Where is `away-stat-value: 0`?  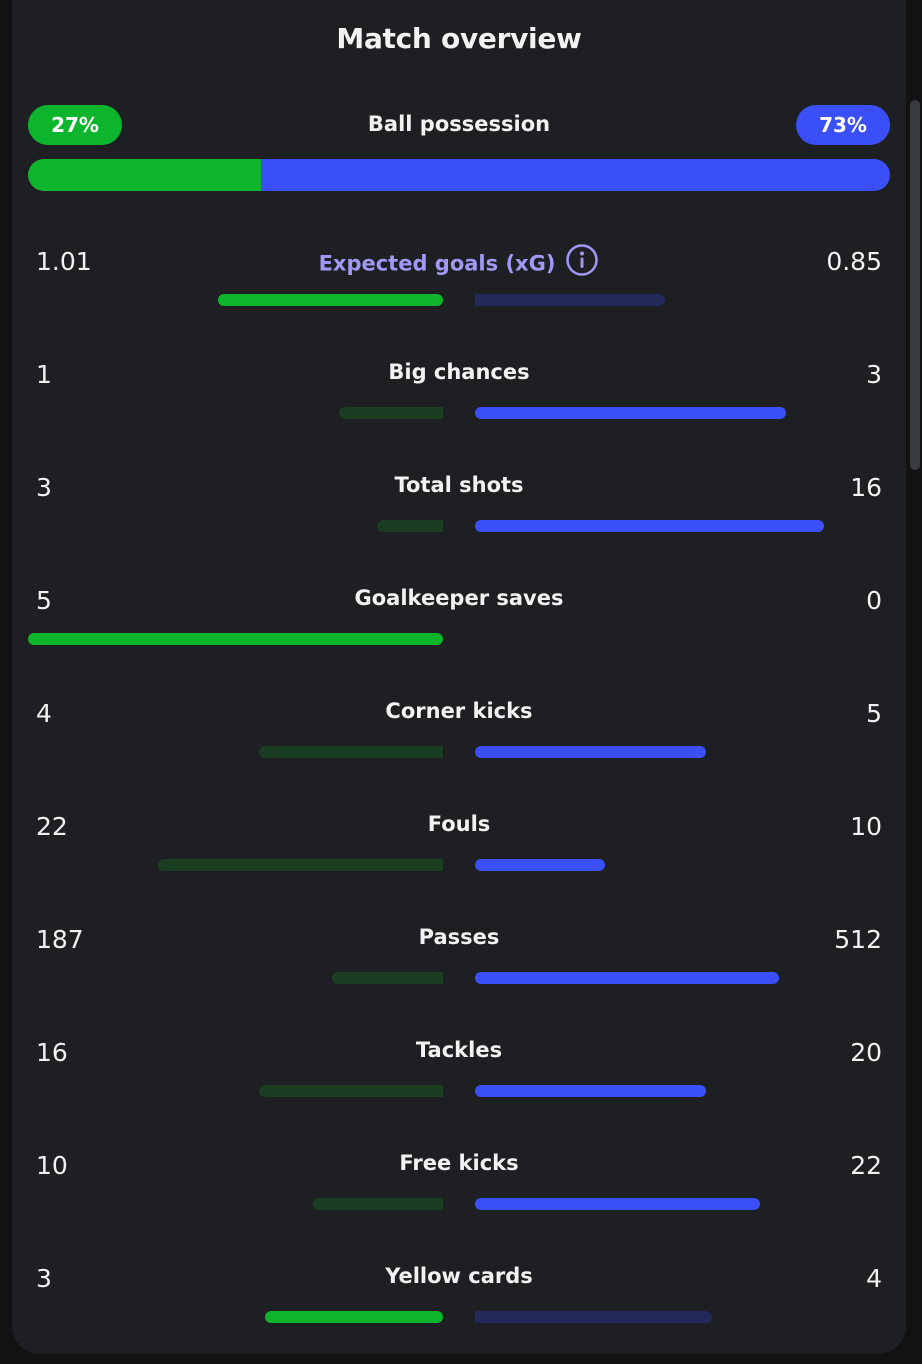
away-stat-value: 0 is located at coordinates (874, 600).